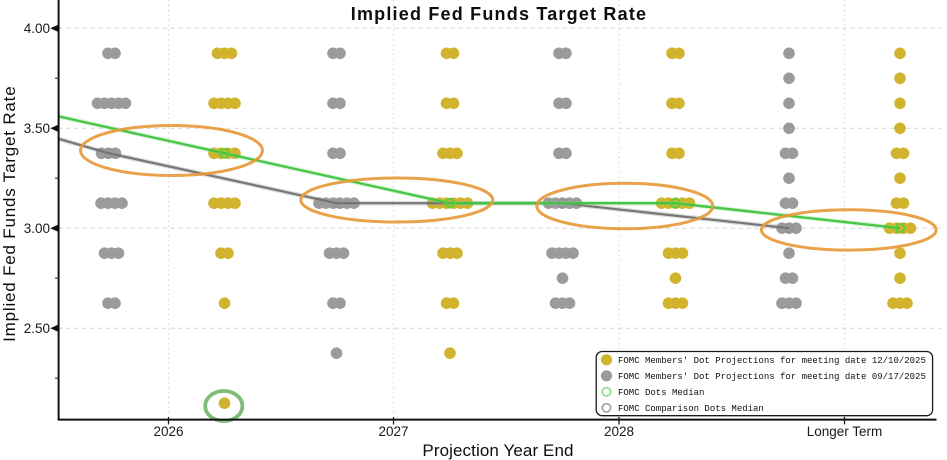 The height and width of the screenshot is (460, 947). What do you see at coordinates (661, 393) in the screenshot?
I see `svg-text: FOMC Dots Median` at bounding box center [661, 393].